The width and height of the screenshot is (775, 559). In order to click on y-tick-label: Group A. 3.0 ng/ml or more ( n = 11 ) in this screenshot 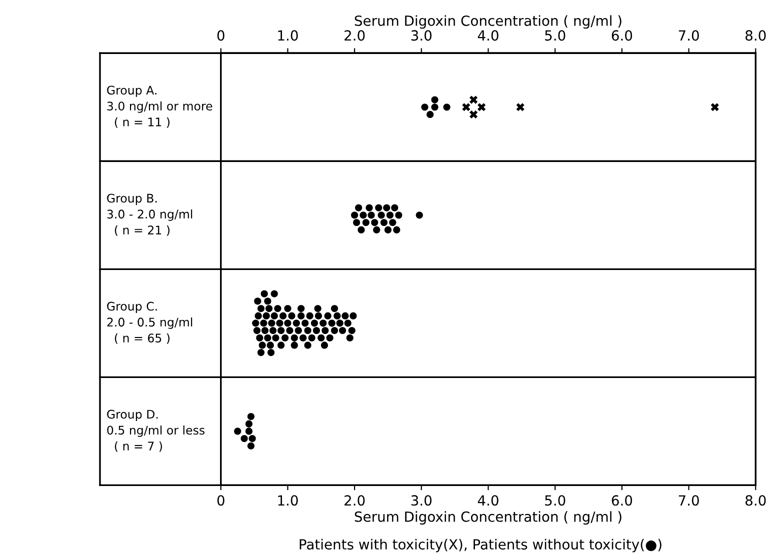, I will do `click(159, 107)`.